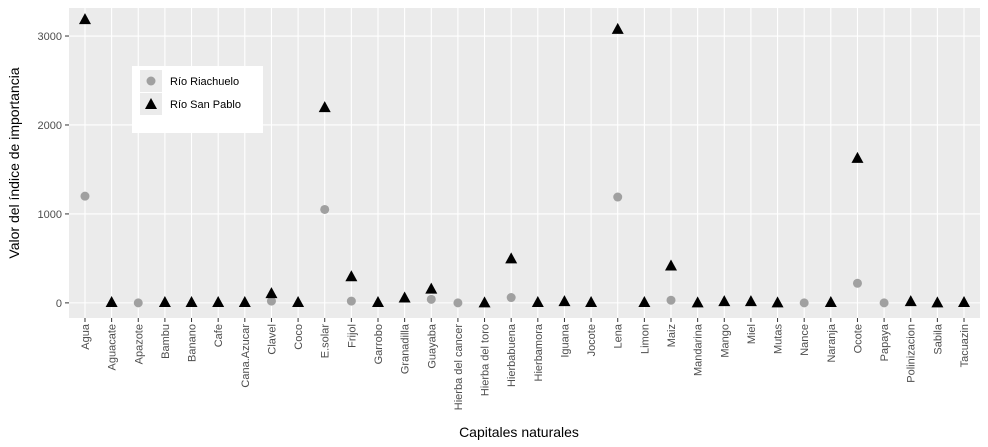  I want to click on y-tick-label: 2000, so click(50, 126).